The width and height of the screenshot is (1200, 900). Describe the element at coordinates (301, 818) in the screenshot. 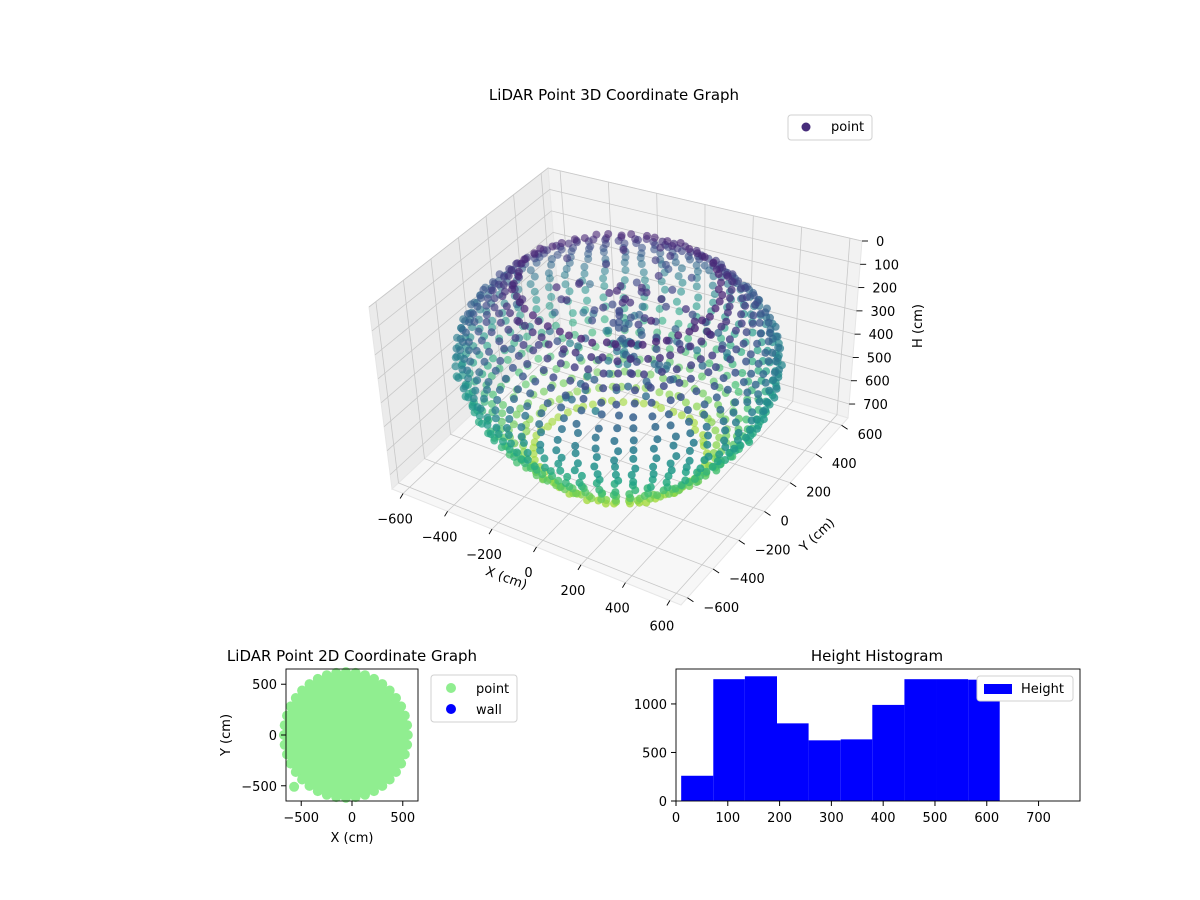

I see `x-tick-label: −500` at that location.